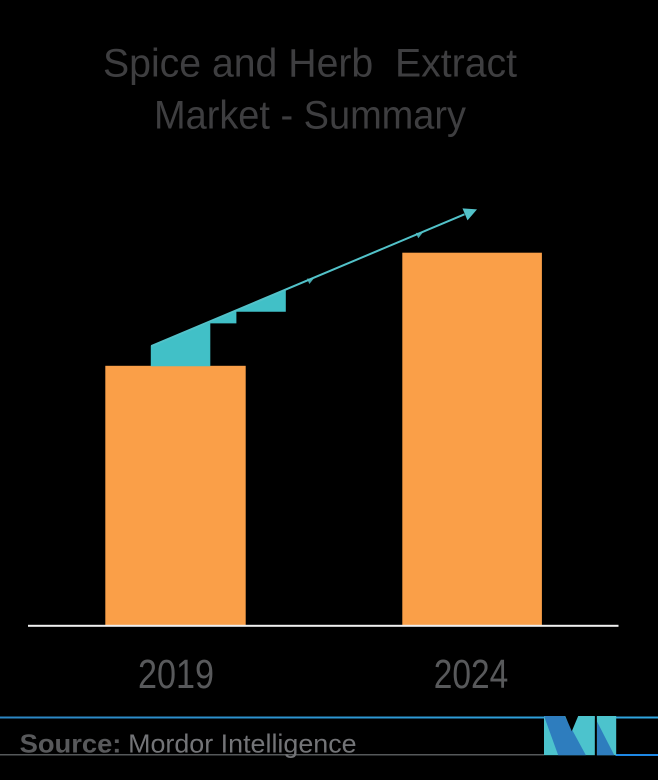 The height and width of the screenshot is (780, 658). Describe the element at coordinates (176, 674) in the screenshot. I see `svg-text: 2019` at that location.